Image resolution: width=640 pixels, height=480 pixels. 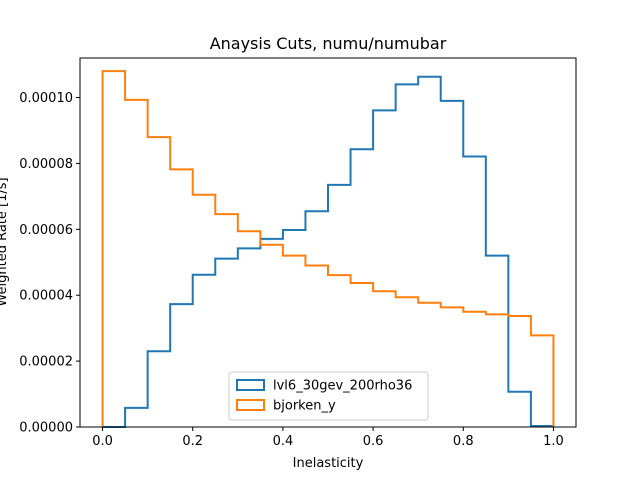 What do you see at coordinates (46, 230) in the screenshot?
I see `y-tick-label: 0.00006` at bounding box center [46, 230].